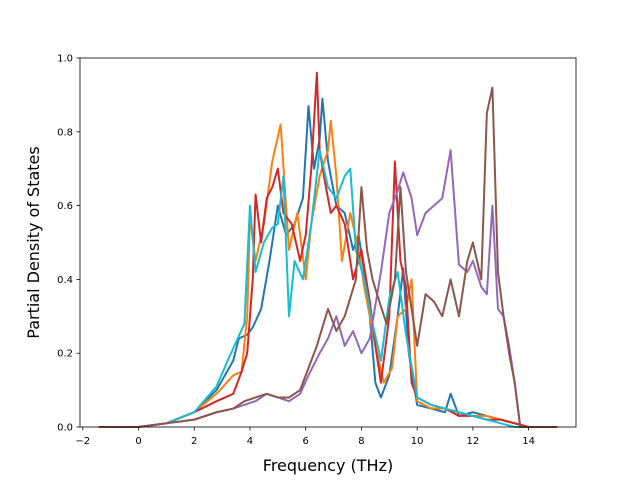 The width and height of the screenshot is (640, 484). Describe the element at coordinates (328, 465) in the screenshot. I see `x-axis-label: Frequency (THz)` at that location.